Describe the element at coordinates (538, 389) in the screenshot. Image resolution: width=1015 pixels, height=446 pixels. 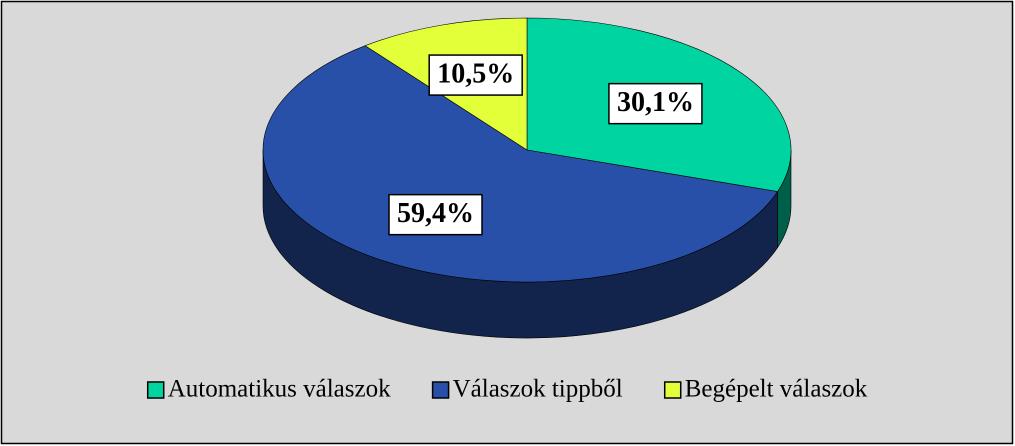
I see `legend-label: Válaszok tippből` at that location.